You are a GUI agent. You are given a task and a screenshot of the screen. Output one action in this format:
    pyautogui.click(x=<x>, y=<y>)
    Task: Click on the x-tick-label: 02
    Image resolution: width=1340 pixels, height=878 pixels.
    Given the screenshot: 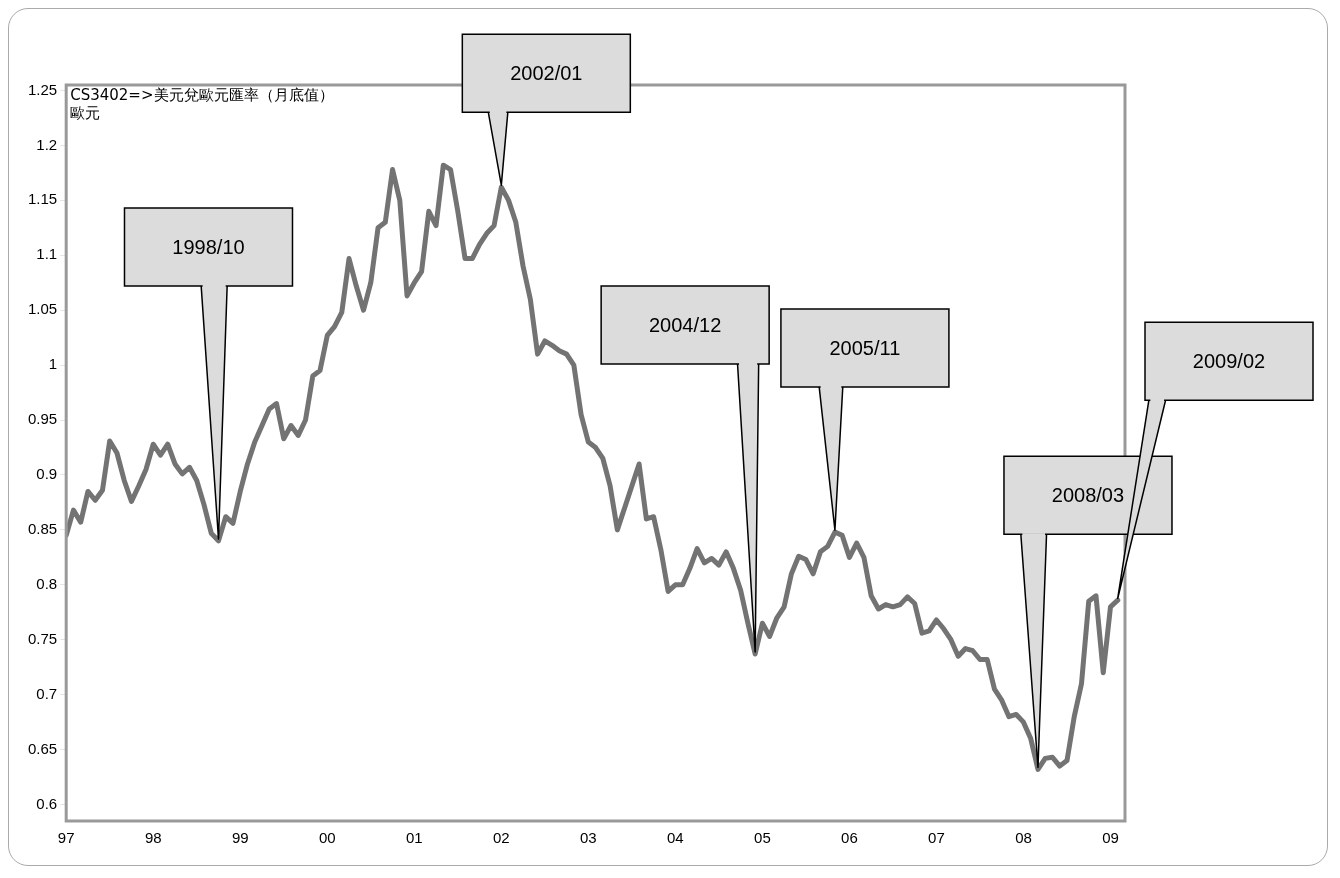 What is the action you would take?
    pyautogui.click(x=501, y=838)
    